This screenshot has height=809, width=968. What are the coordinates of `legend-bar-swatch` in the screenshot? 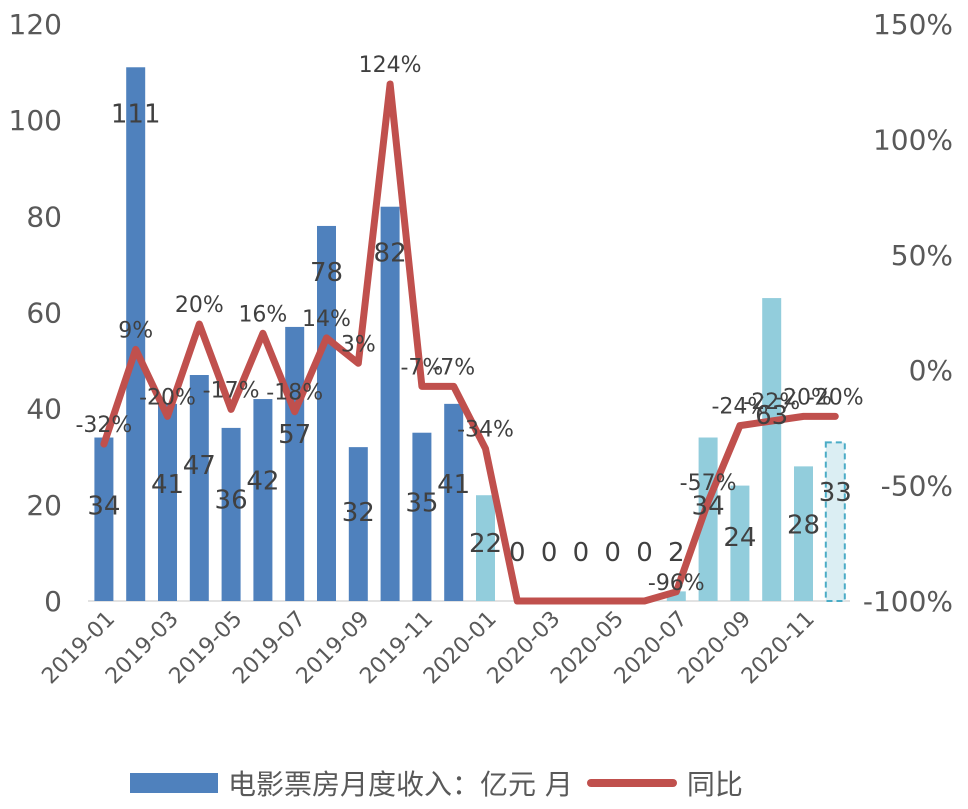 It's located at (174, 783).